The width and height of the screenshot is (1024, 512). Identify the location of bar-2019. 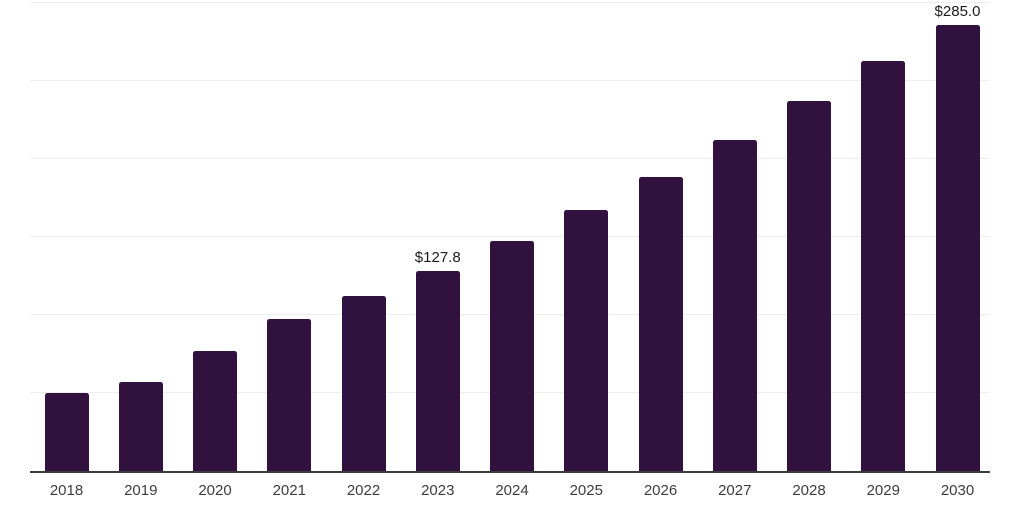
(140, 426).